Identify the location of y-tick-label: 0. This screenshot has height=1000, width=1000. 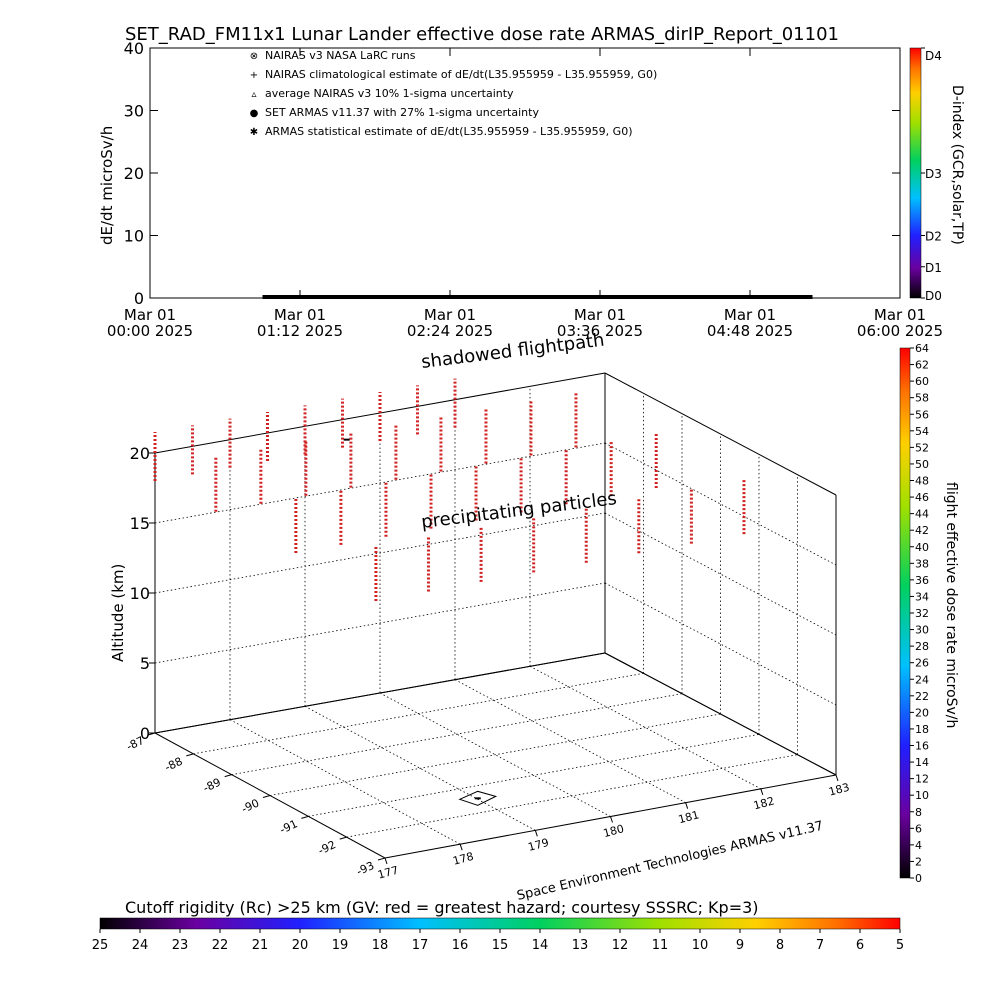
(139, 298).